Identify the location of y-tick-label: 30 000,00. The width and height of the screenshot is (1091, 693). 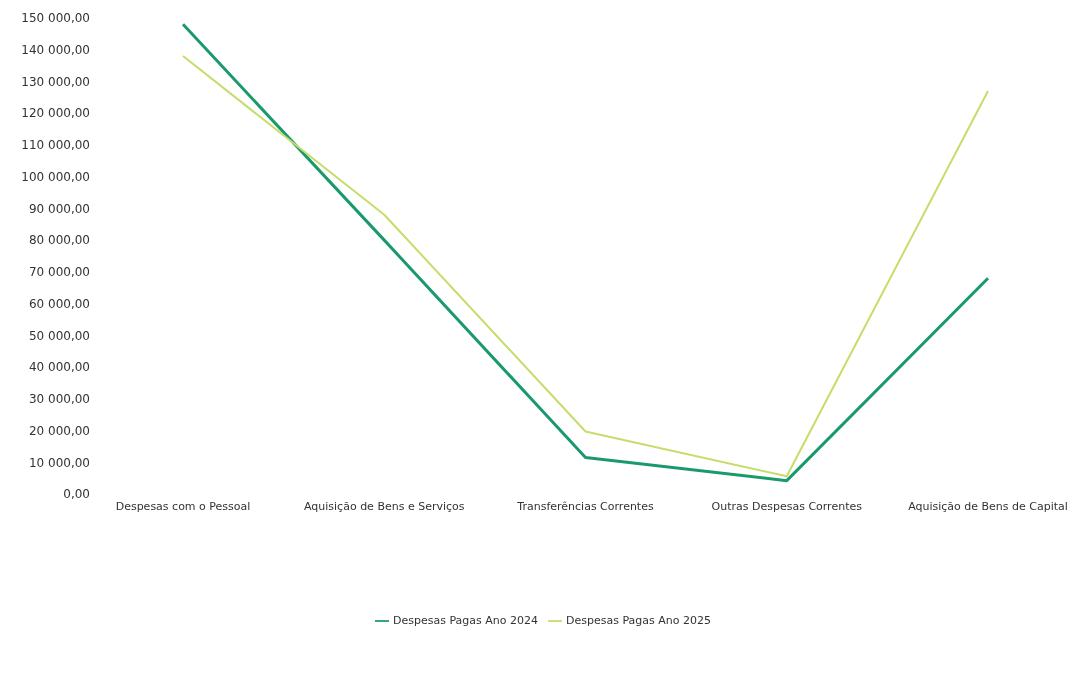
(59, 399).